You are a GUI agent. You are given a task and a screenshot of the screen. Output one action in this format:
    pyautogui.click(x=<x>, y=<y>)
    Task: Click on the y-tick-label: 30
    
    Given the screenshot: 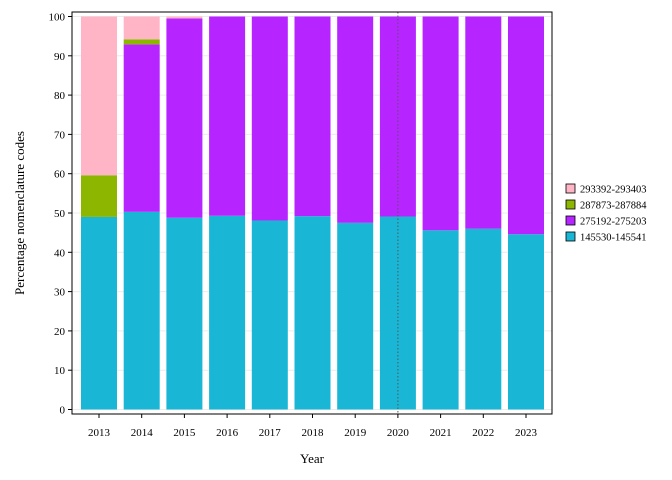 What is the action you would take?
    pyautogui.click(x=60, y=293)
    